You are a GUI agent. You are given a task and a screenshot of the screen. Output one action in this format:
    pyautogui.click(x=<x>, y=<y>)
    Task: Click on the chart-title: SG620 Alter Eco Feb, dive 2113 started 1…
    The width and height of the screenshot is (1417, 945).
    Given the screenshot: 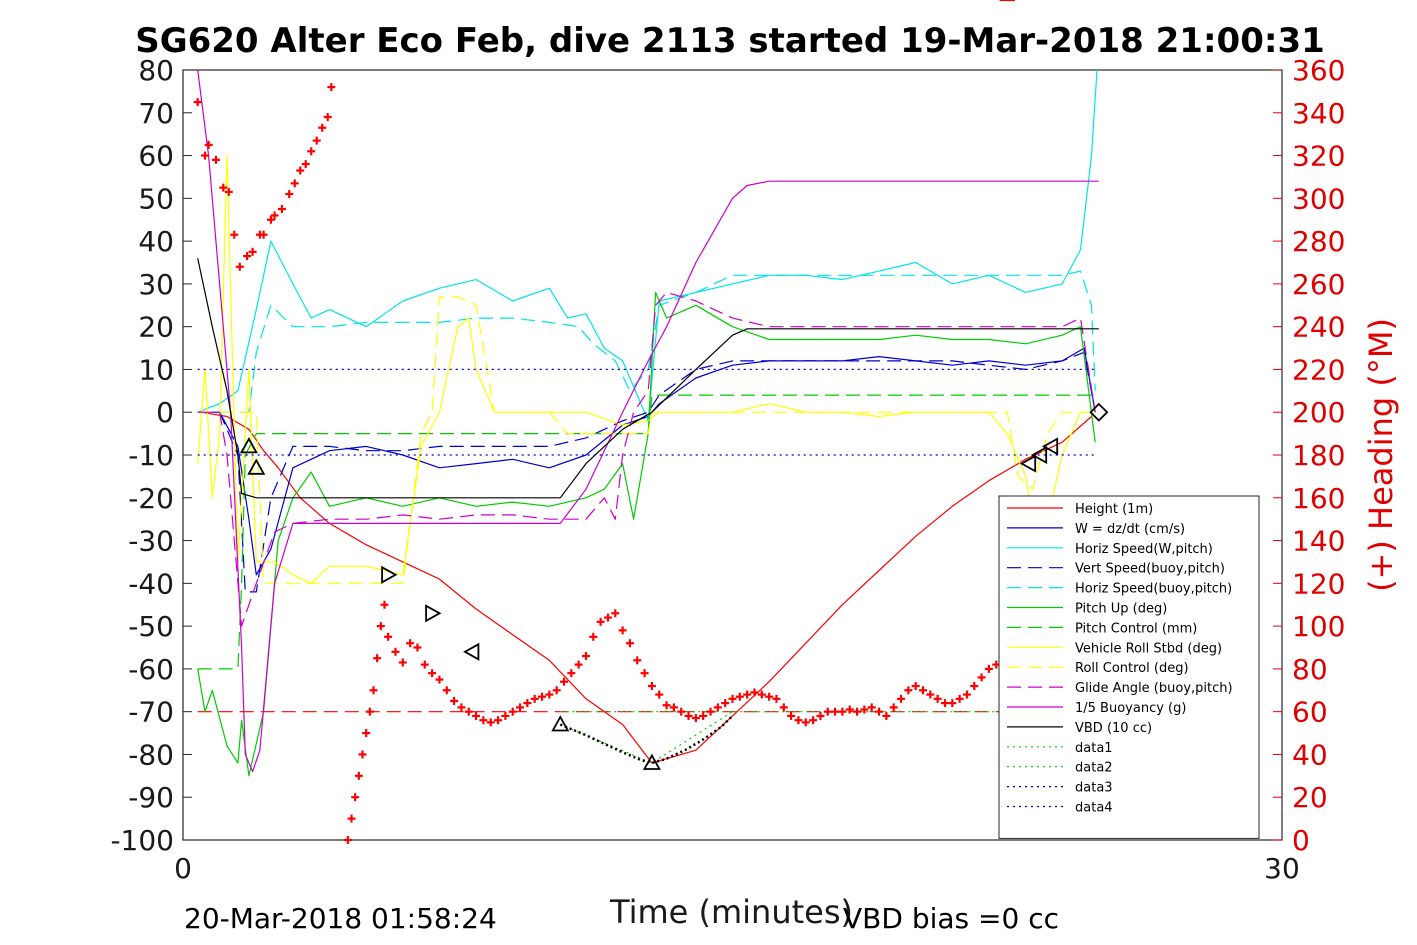 What is the action you would take?
    pyautogui.click(x=730, y=41)
    